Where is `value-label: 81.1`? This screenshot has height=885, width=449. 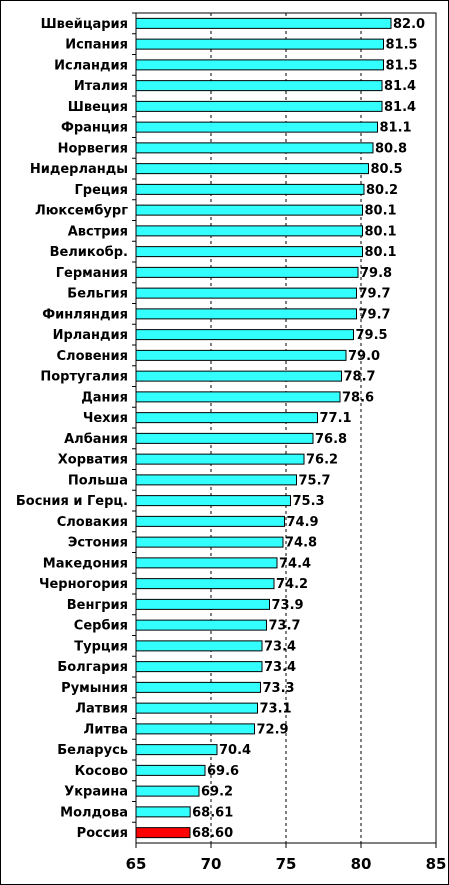 value-label: 81.1 is located at coordinates (396, 128).